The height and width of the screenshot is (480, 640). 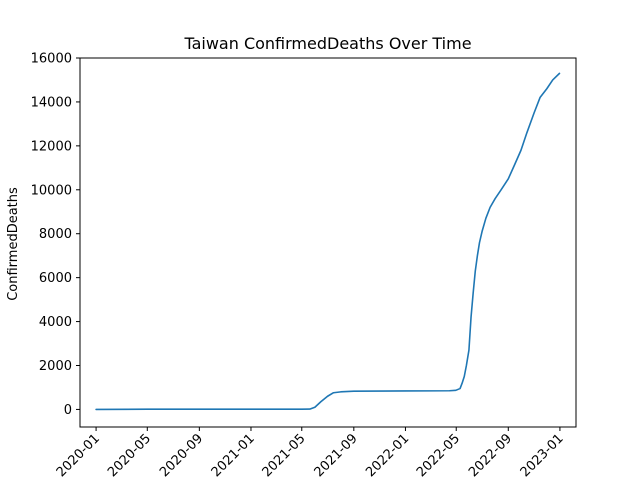 What do you see at coordinates (284, 455) in the screenshot?
I see `x-tick-label: 2021-05` at bounding box center [284, 455].